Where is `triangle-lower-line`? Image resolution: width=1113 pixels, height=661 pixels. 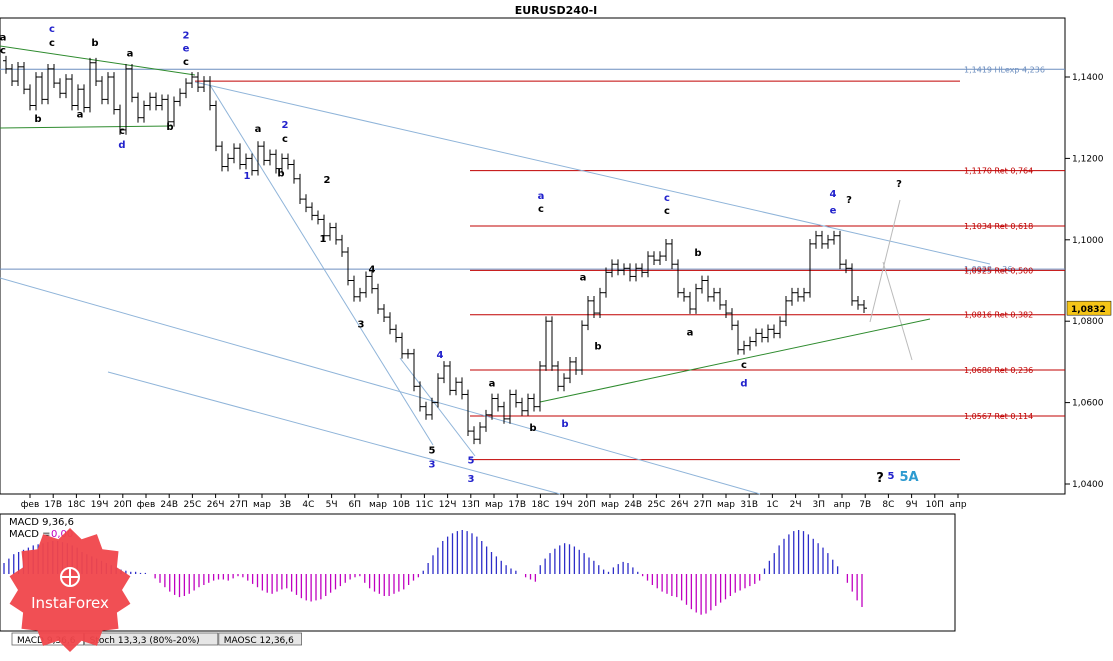
triangle-lower-line is located at coordinates (86, 127).